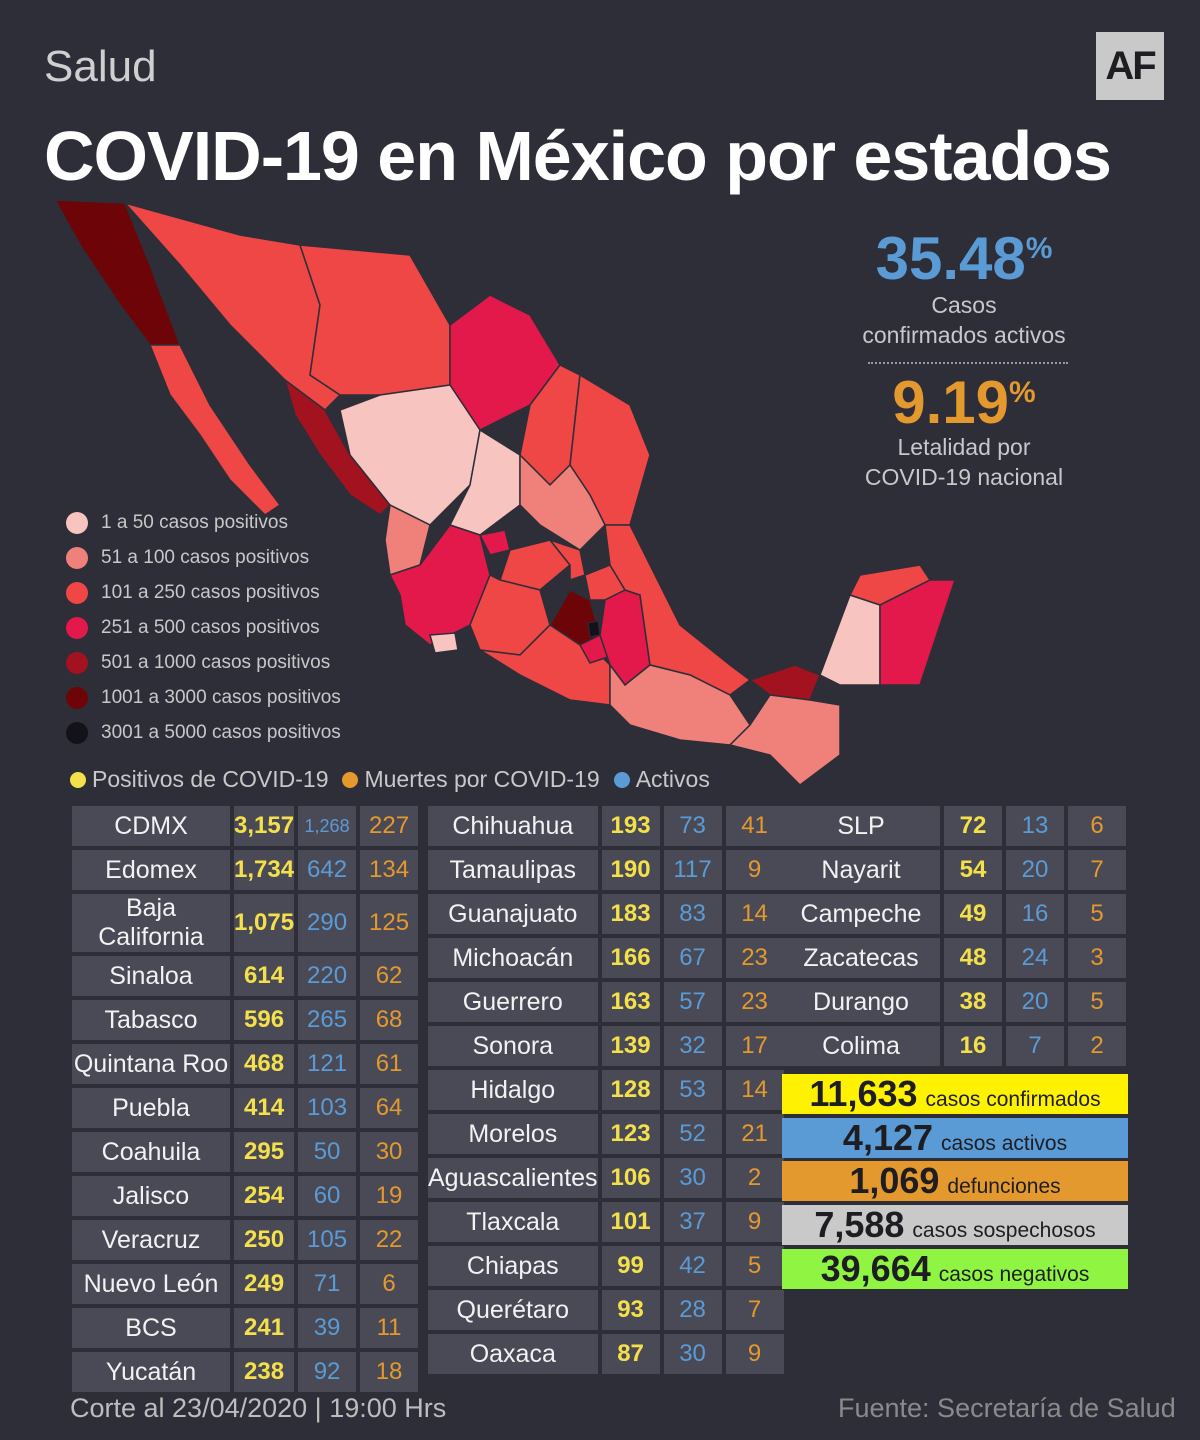 The width and height of the screenshot is (1200, 1440). I want to click on active-percent: 35.48%, so click(964, 258).